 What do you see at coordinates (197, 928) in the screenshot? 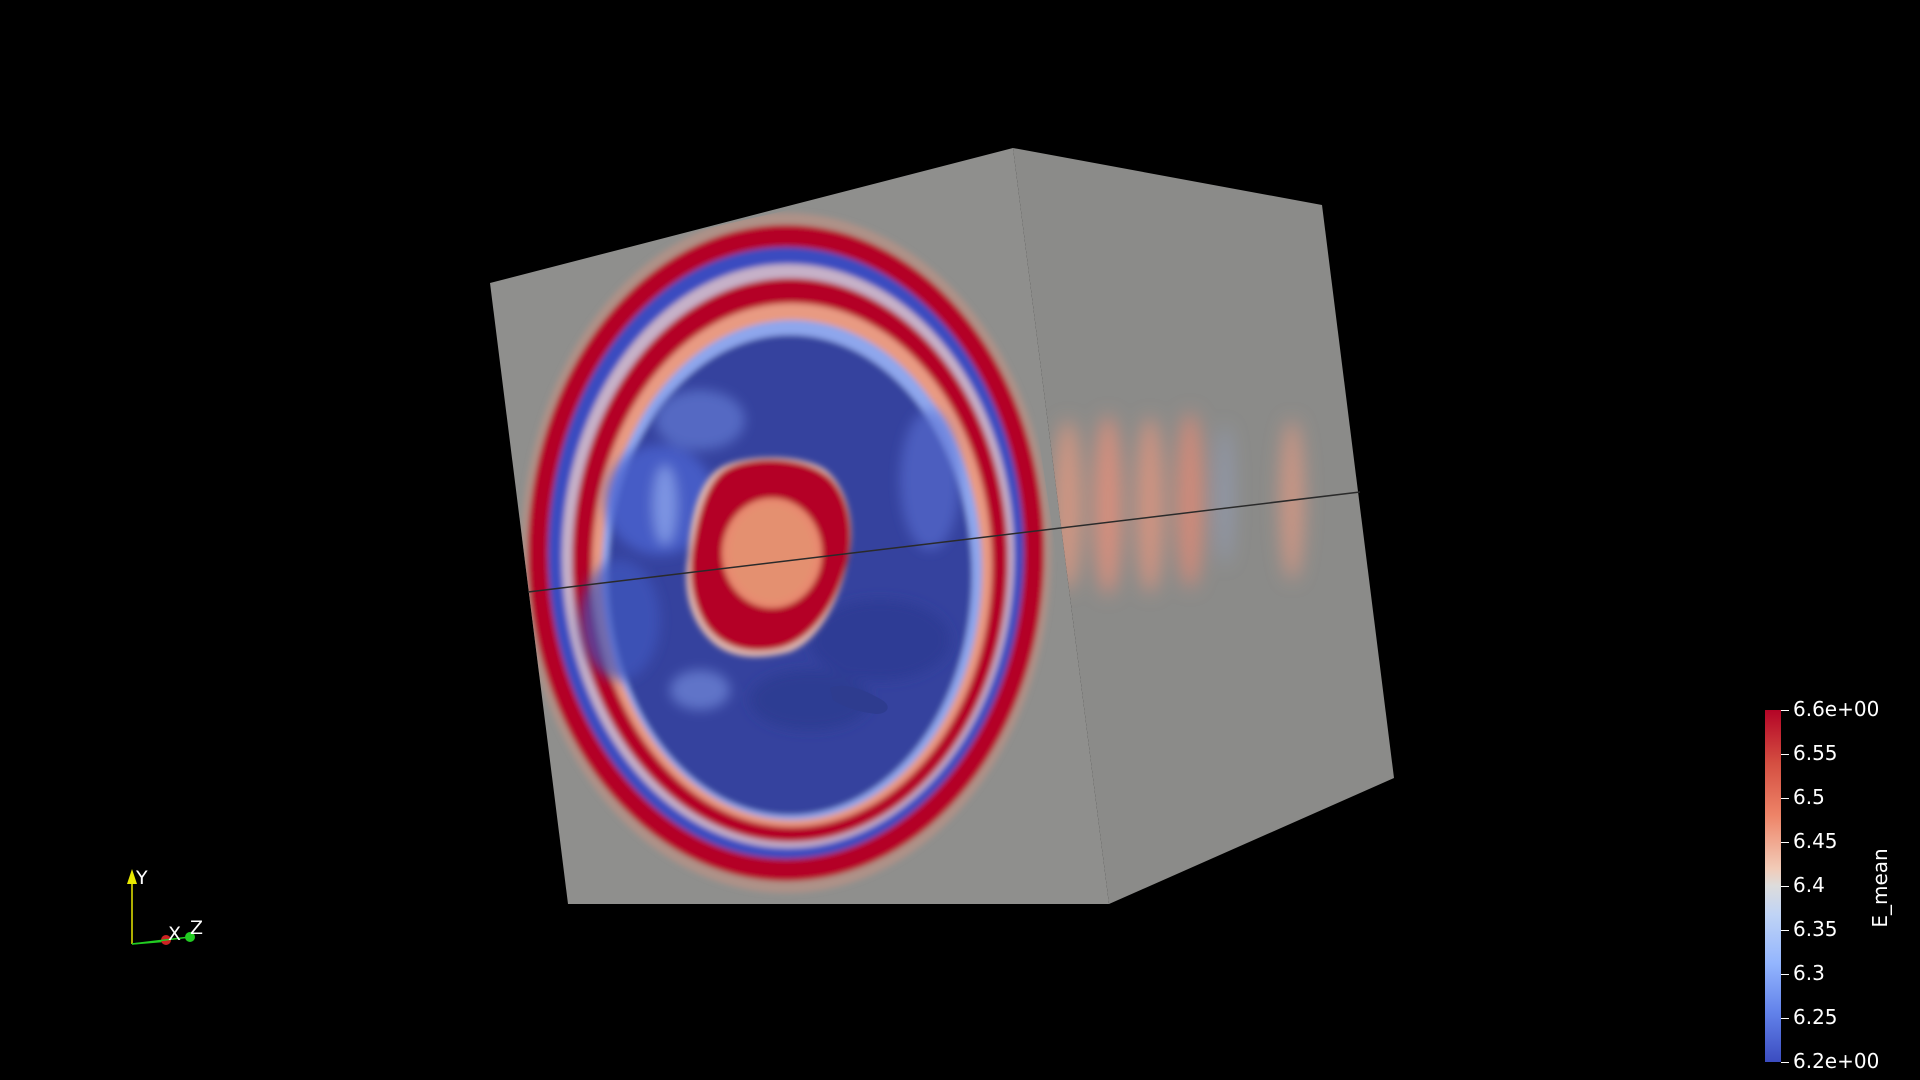
I see `axis-z-label: Z` at bounding box center [197, 928].